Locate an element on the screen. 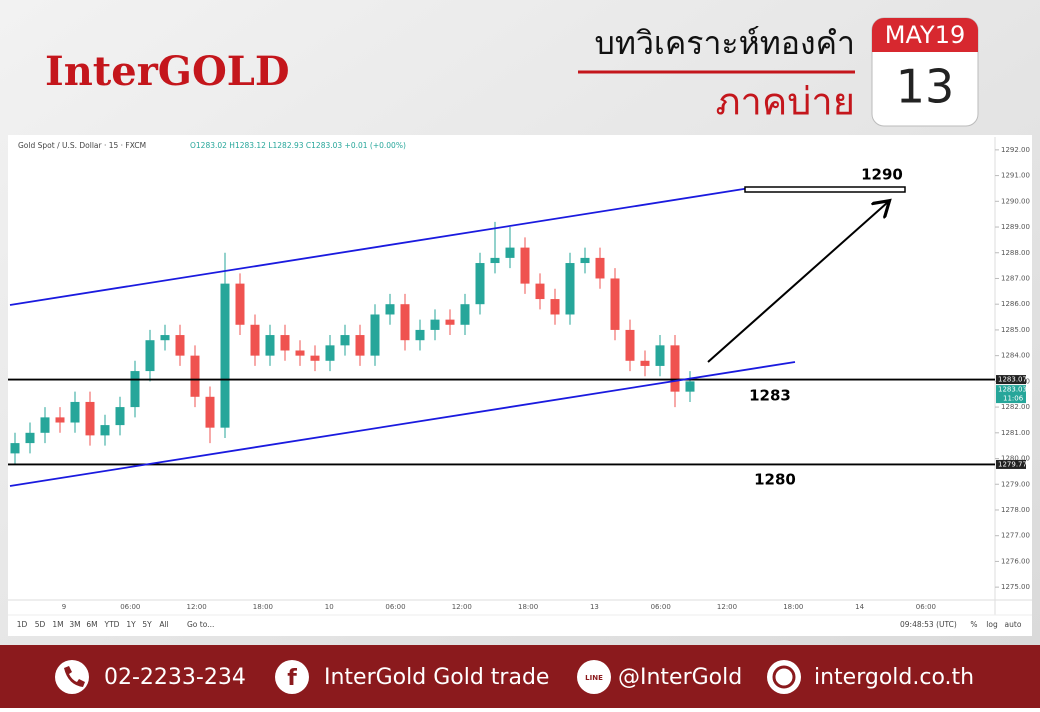 The width and height of the screenshot is (1040, 712). title: บทวิเคราะห์ทองคำ is located at coordinates (725, 43).